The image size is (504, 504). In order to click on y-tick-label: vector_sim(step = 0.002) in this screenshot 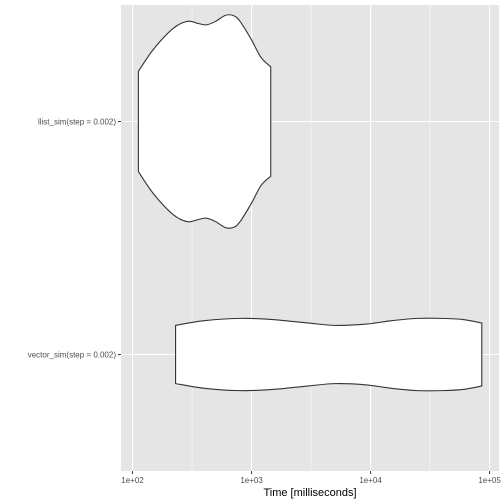, I will do `click(72, 355)`.